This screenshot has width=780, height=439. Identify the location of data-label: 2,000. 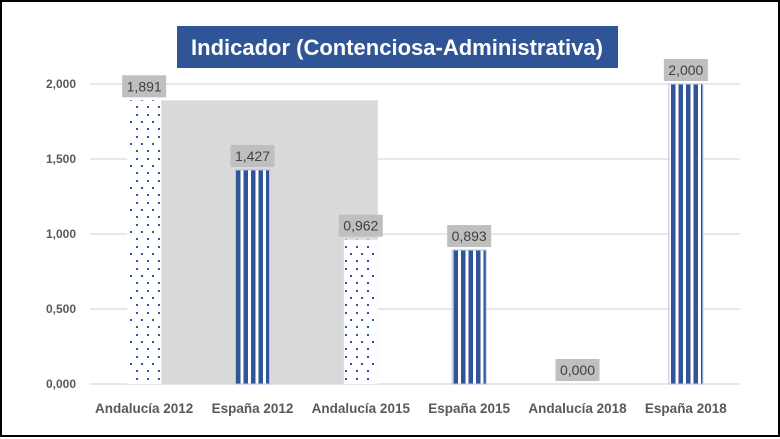
(685, 70).